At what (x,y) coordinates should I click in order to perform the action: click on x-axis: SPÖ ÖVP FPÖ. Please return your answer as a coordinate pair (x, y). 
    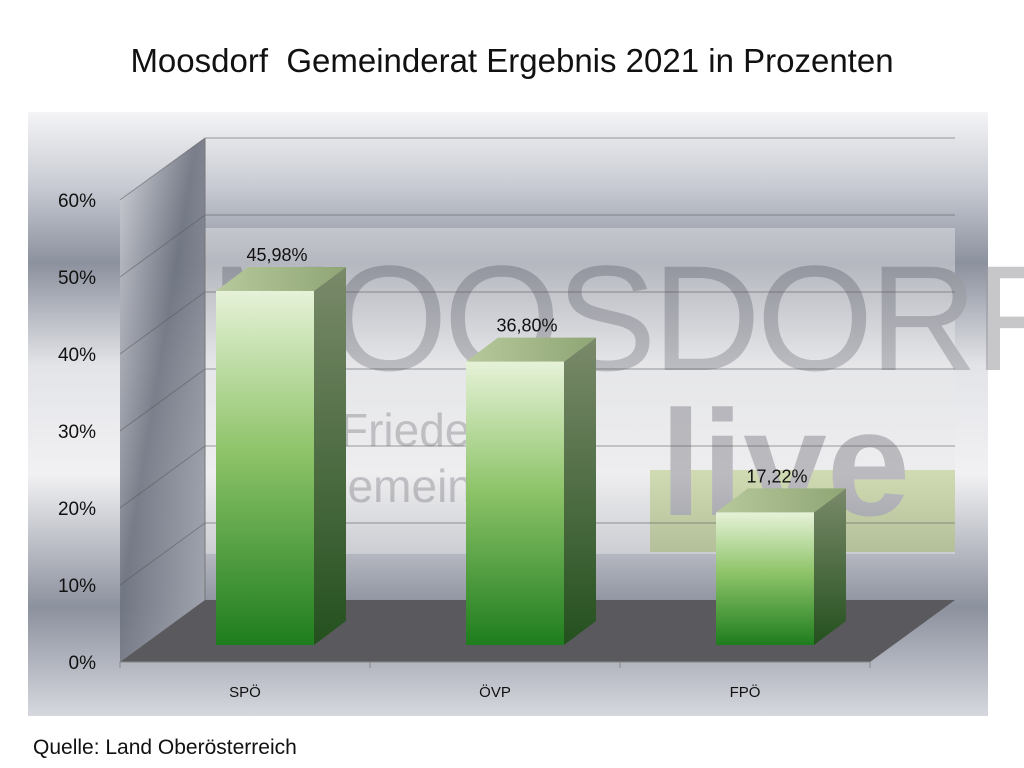
    Looking at the image, I should click on (494, 692).